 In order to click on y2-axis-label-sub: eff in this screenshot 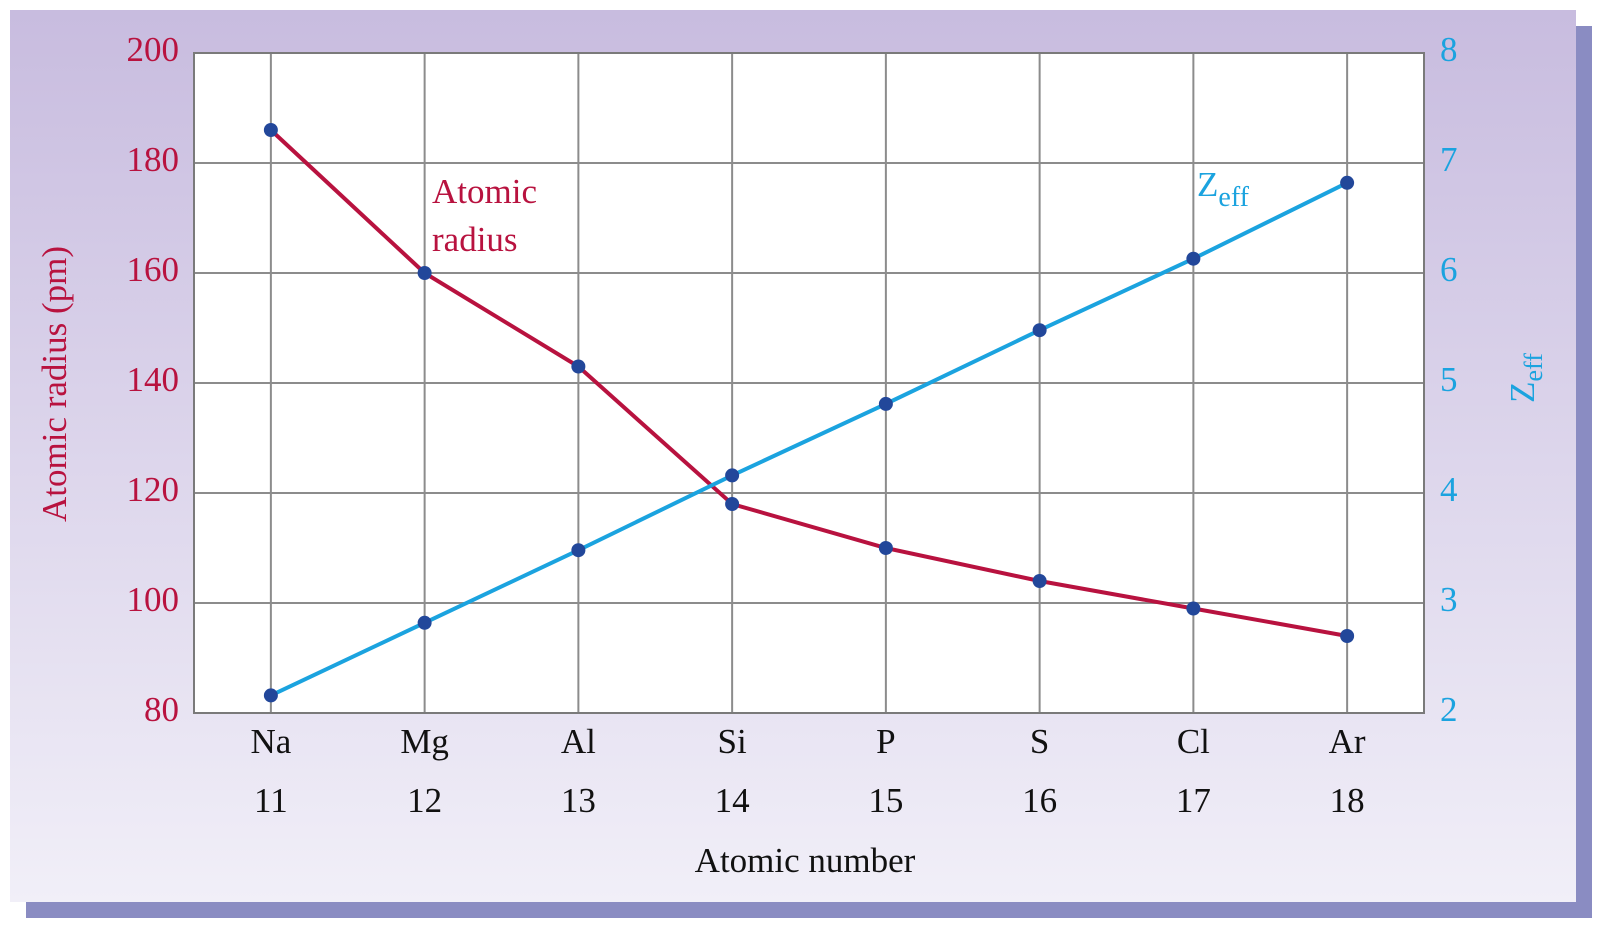, I will do `click(1533, 367)`.